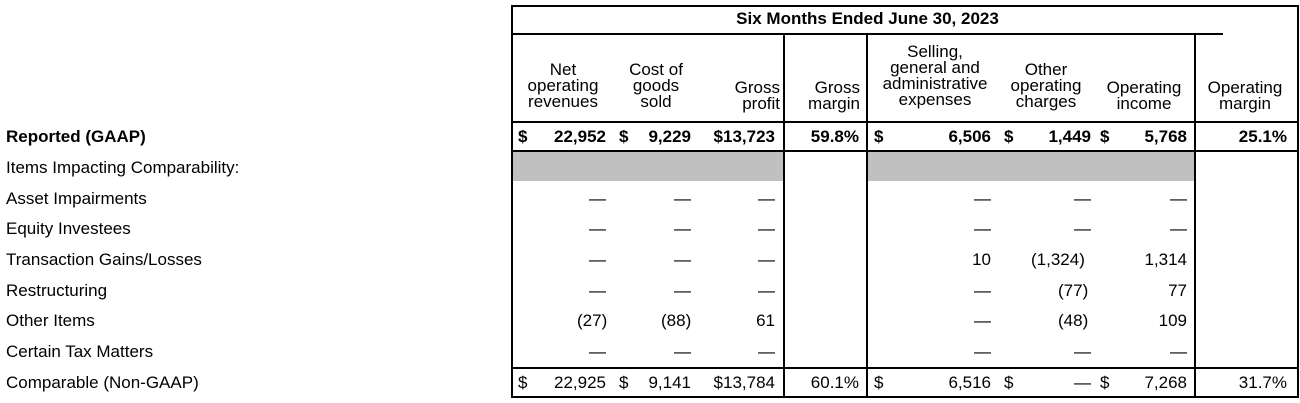 The height and width of the screenshot is (403, 1300). Describe the element at coordinates (1245, 95) in the screenshot. I see `header-operating-margin: Operating margin` at that location.